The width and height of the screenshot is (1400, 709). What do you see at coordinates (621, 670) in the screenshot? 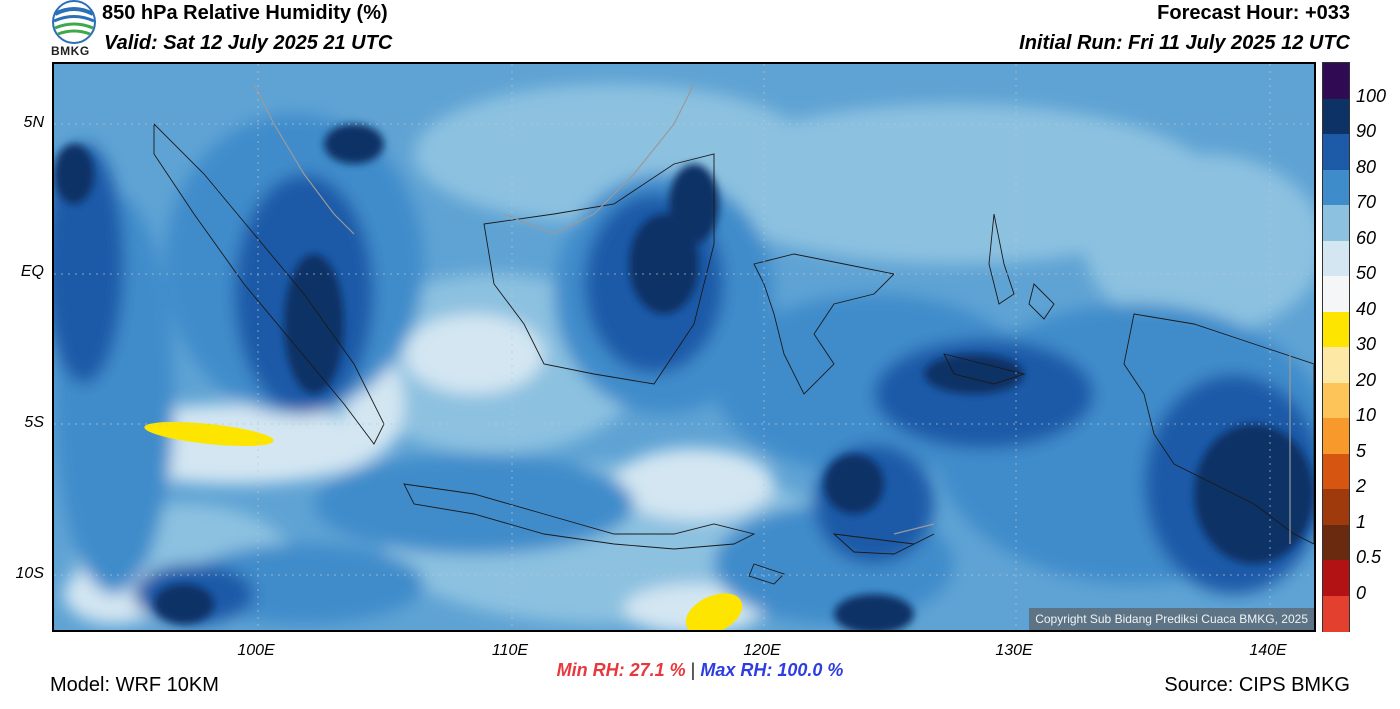
I see `min-rh: Min RH: 27.1 %` at bounding box center [621, 670].